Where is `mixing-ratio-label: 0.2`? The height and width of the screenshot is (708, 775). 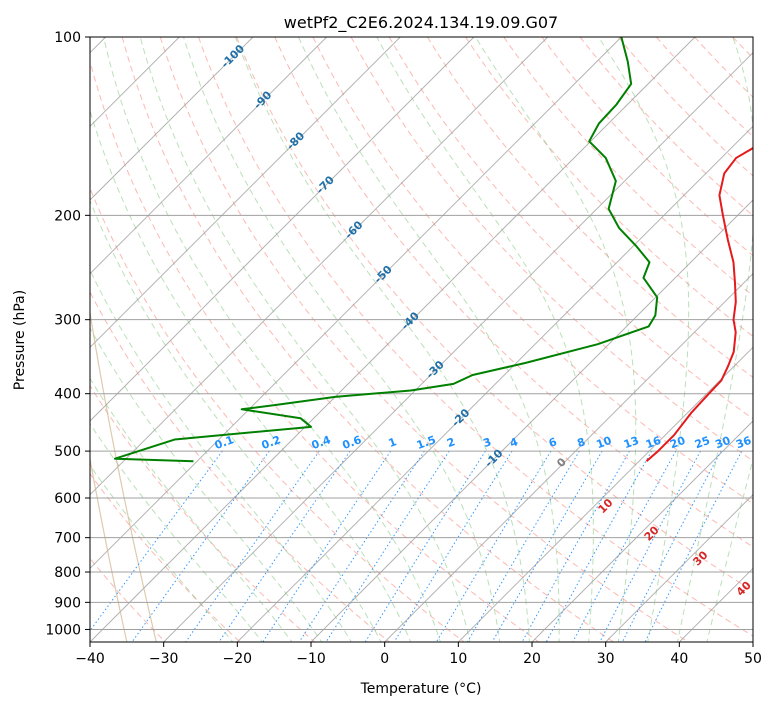
mixing-ratio-label: 0.2 is located at coordinates (271, 442).